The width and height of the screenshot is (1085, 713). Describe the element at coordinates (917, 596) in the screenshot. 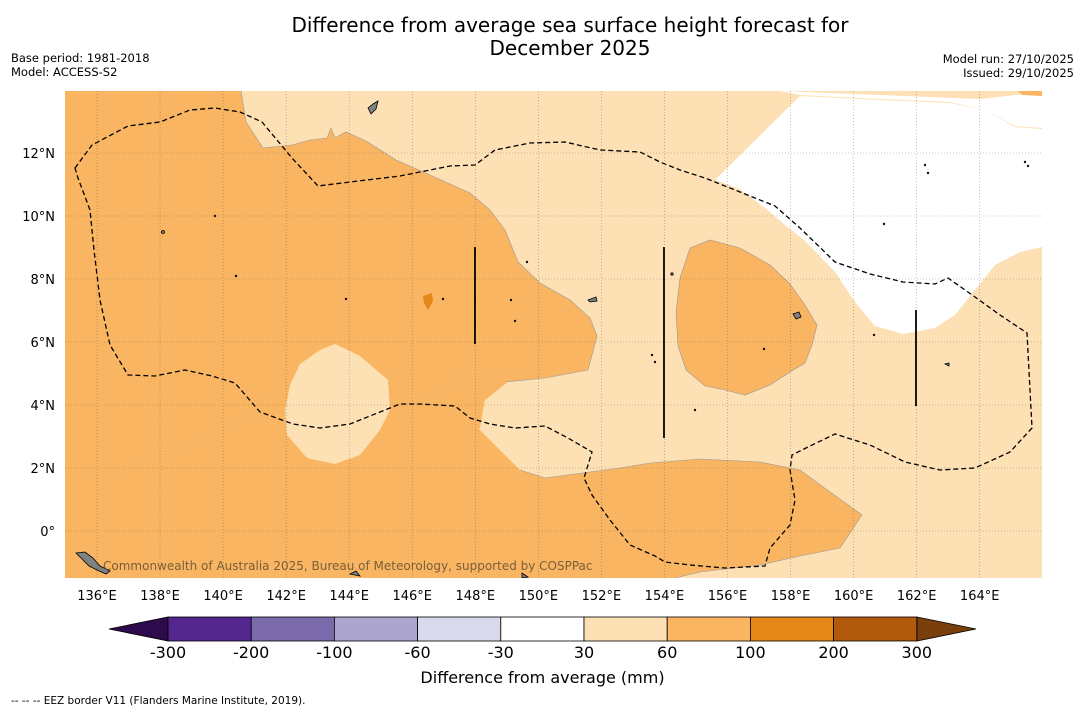

I see `longitude-tick-label: 162°E` at that location.